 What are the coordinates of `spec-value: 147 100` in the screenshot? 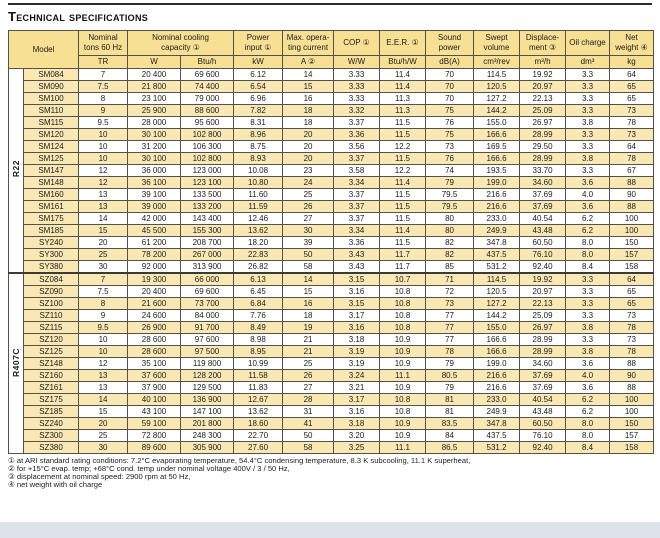 It's located at (207, 411).